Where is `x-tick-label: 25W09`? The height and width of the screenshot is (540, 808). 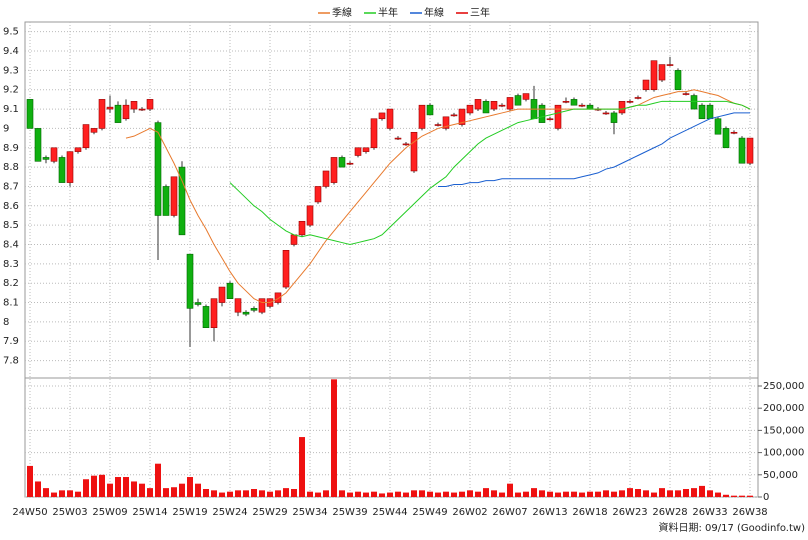 x-tick-label: 25W09 is located at coordinates (109, 512).